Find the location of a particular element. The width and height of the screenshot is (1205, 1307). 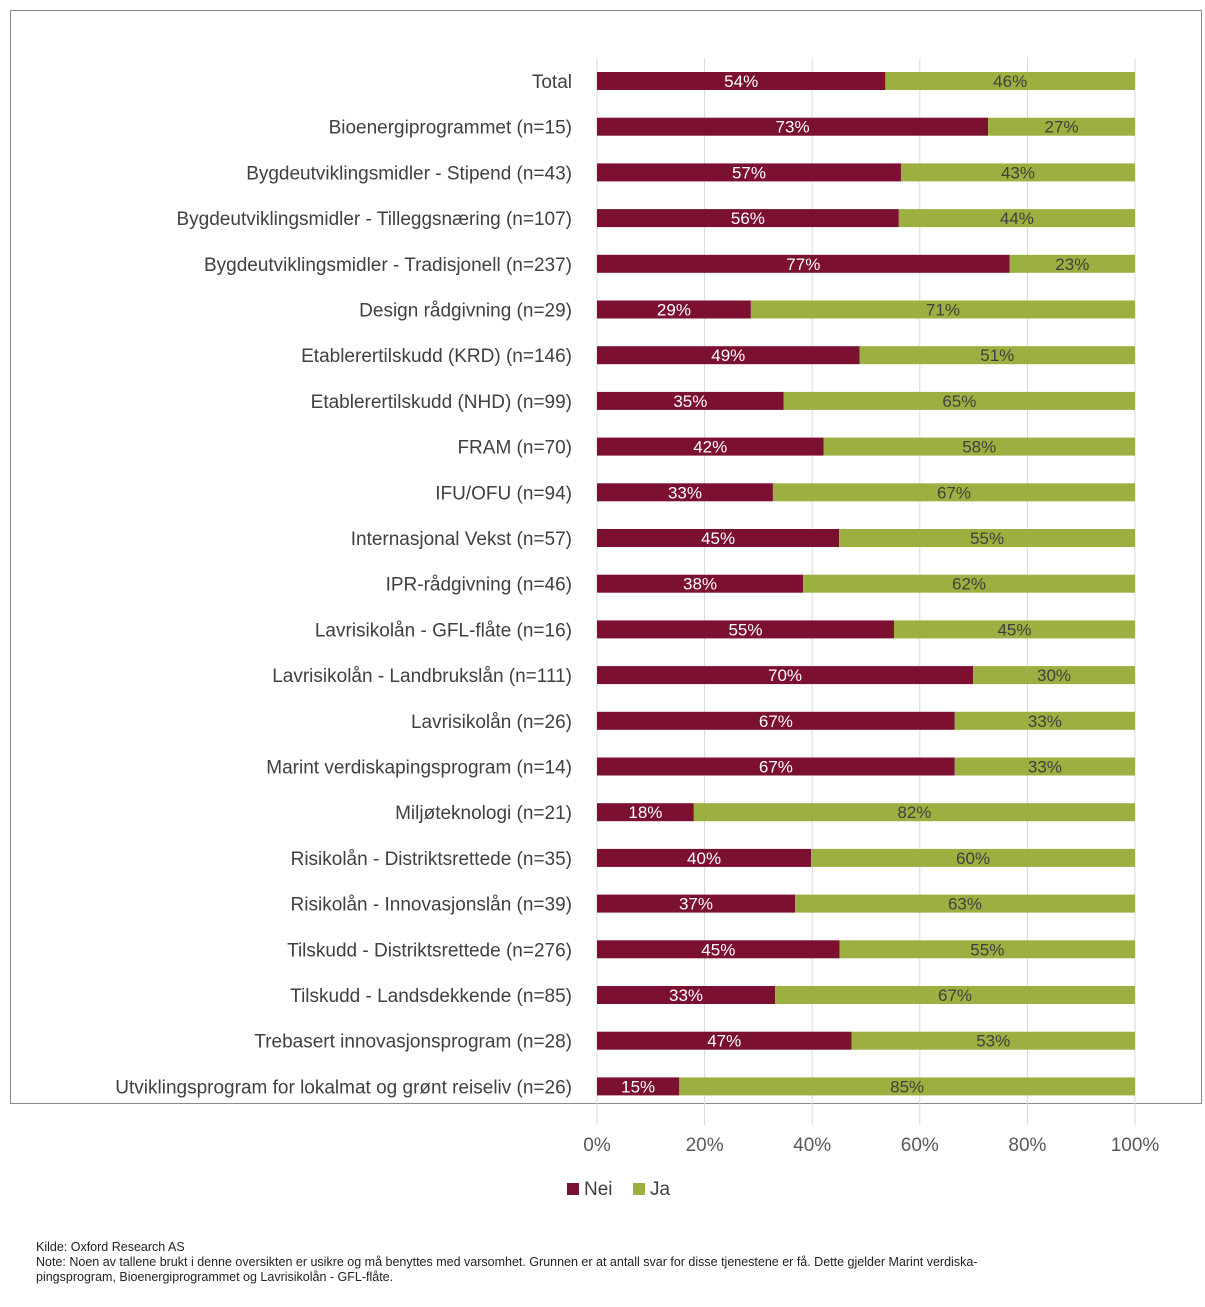

data-label-nei: 18% is located at coordinates (645, 812).